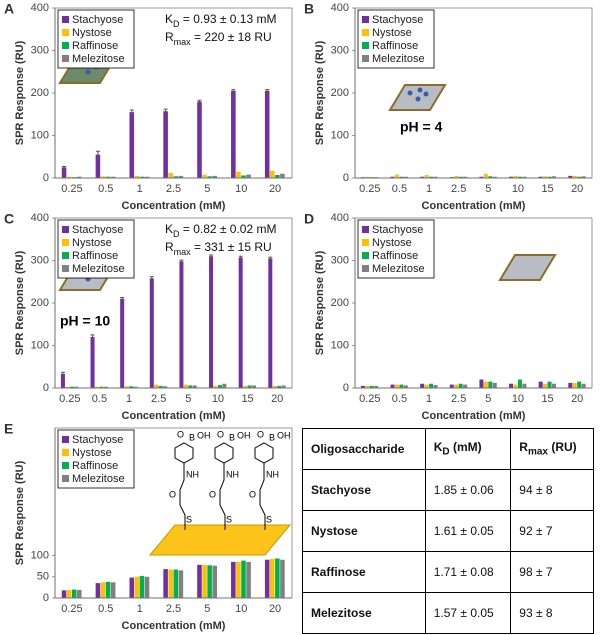 The image size is (600, 635). Describe the element at coordinates (346, 388) in the screenshot. I see `y-tick-label: 0` at that location.